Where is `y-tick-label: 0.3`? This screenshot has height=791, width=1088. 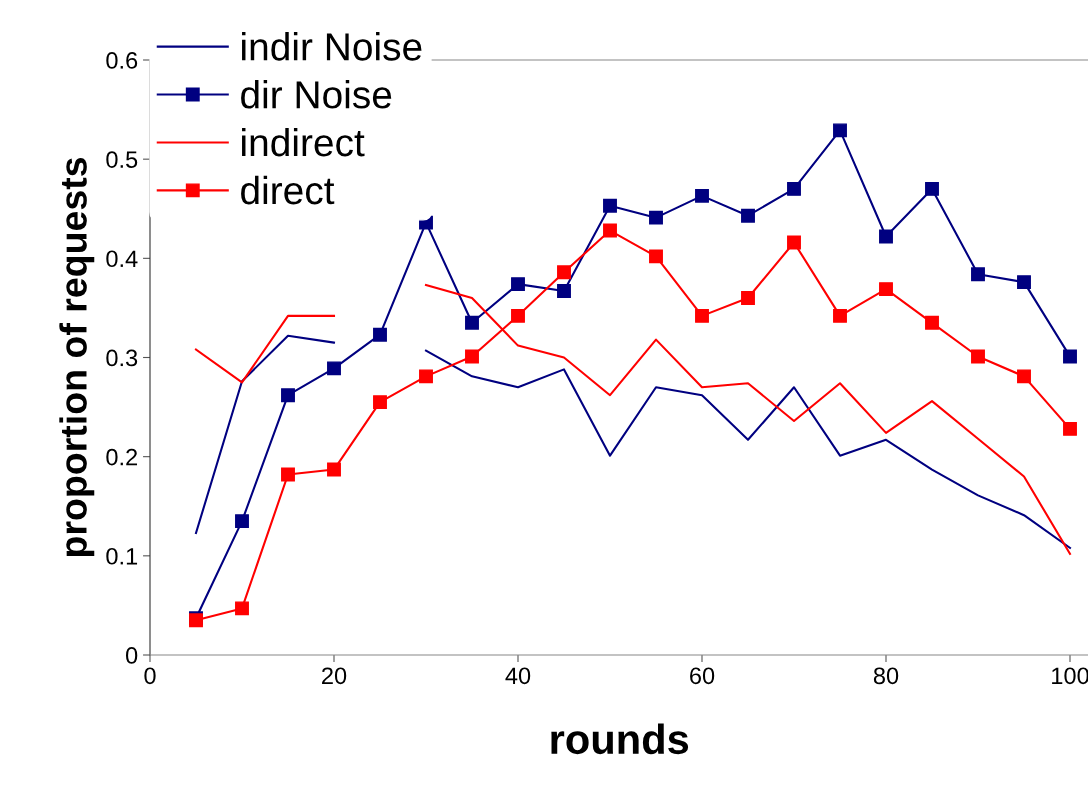 y-tick-label: 0.3 is located at coordinates (122, 358).